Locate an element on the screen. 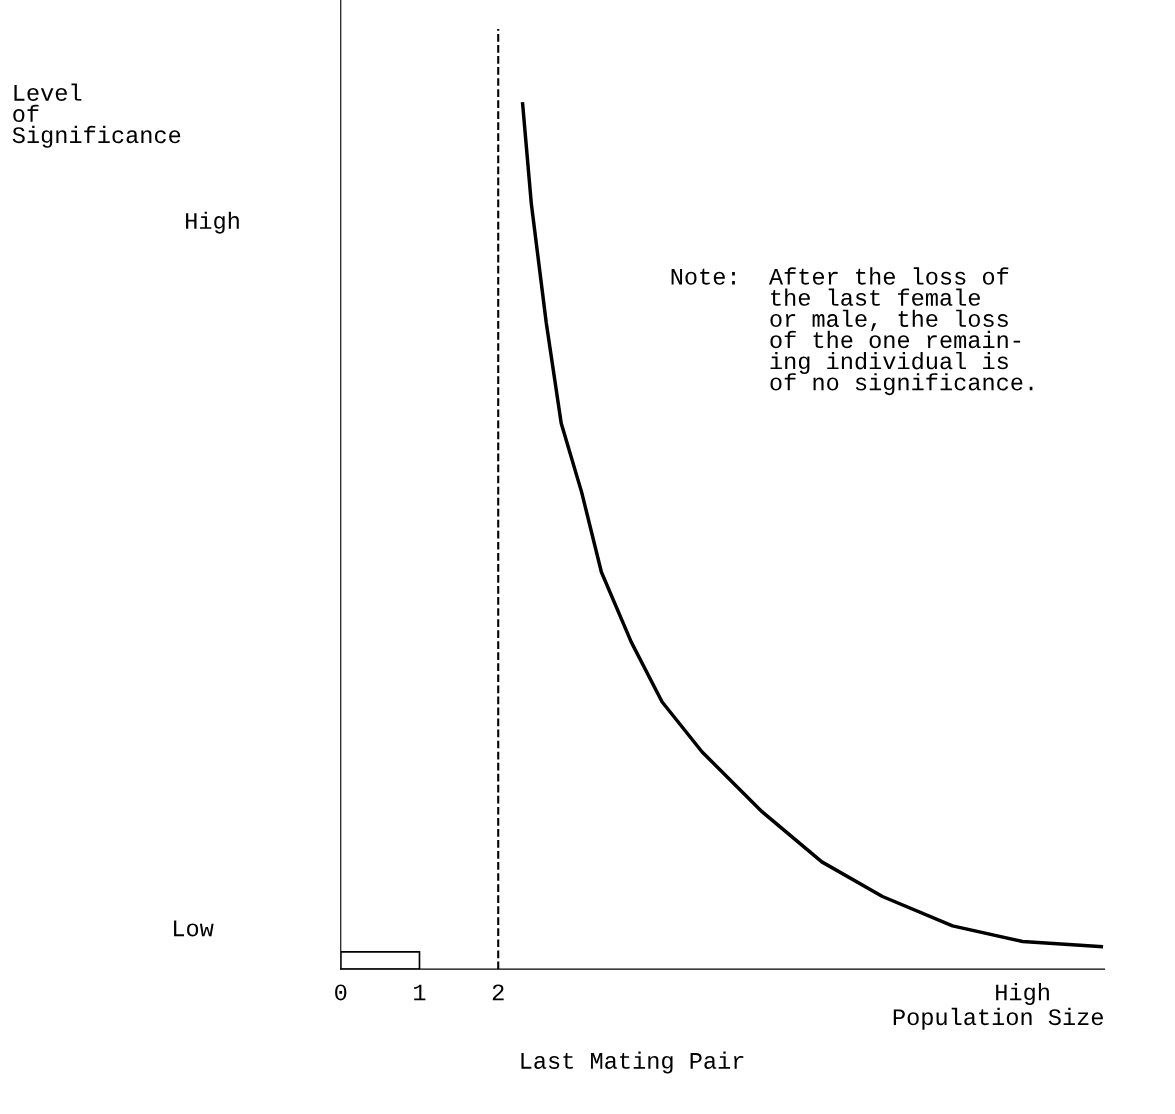 This screenshot has width=1175, height=1114. x-tick-label: 2 is located at coordinates (498, 992).